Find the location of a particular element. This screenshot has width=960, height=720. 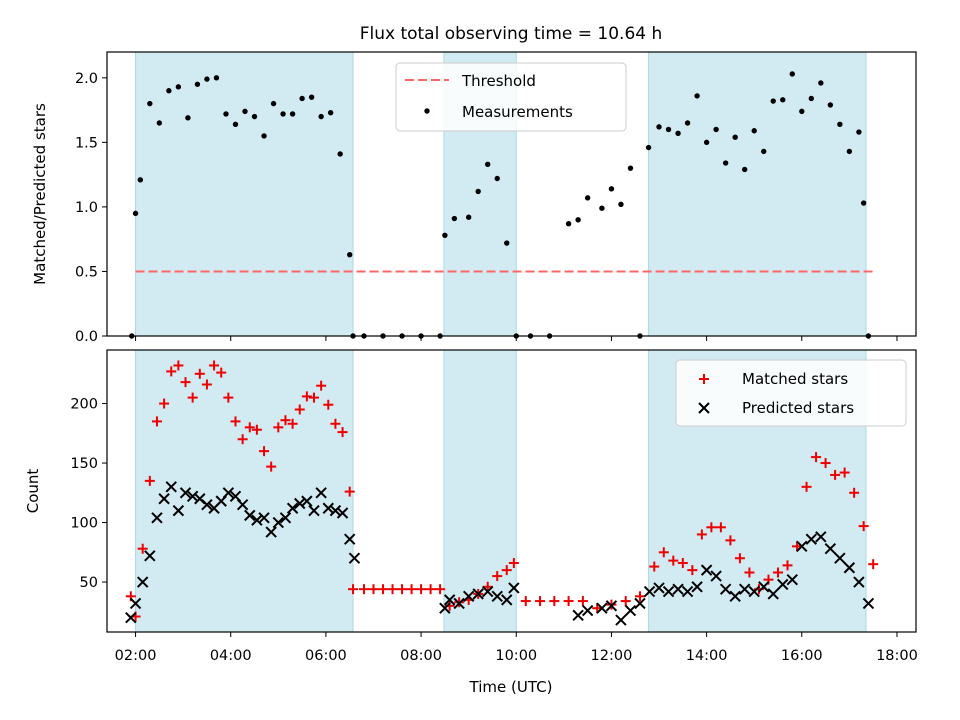

legend-measurements-marker is located at coordinates (427, 111).